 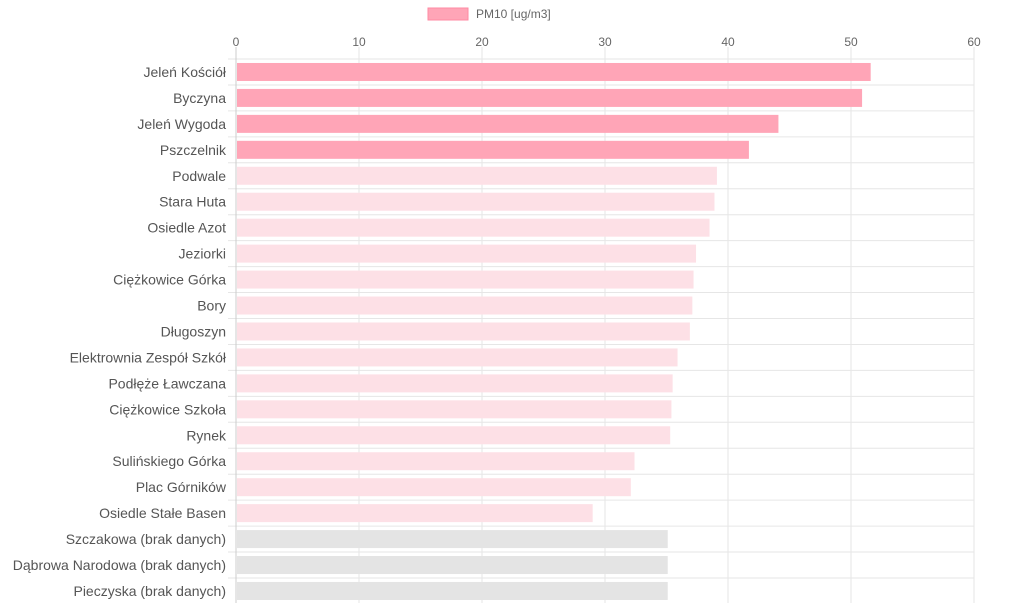 What do you see at coordinates (167, 383) in the screenshot?
I see `category-label: Podłęże Ławczana` at bounding box center [167, 383].